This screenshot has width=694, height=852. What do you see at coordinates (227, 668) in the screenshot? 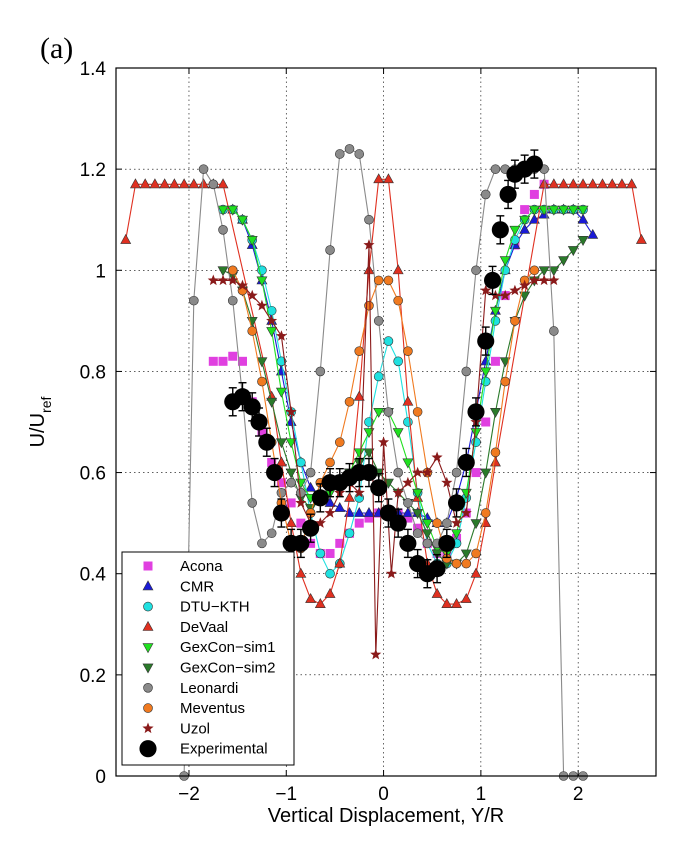
I see `legend-label: GexCon−sim2` at bounding box center [227, 668].